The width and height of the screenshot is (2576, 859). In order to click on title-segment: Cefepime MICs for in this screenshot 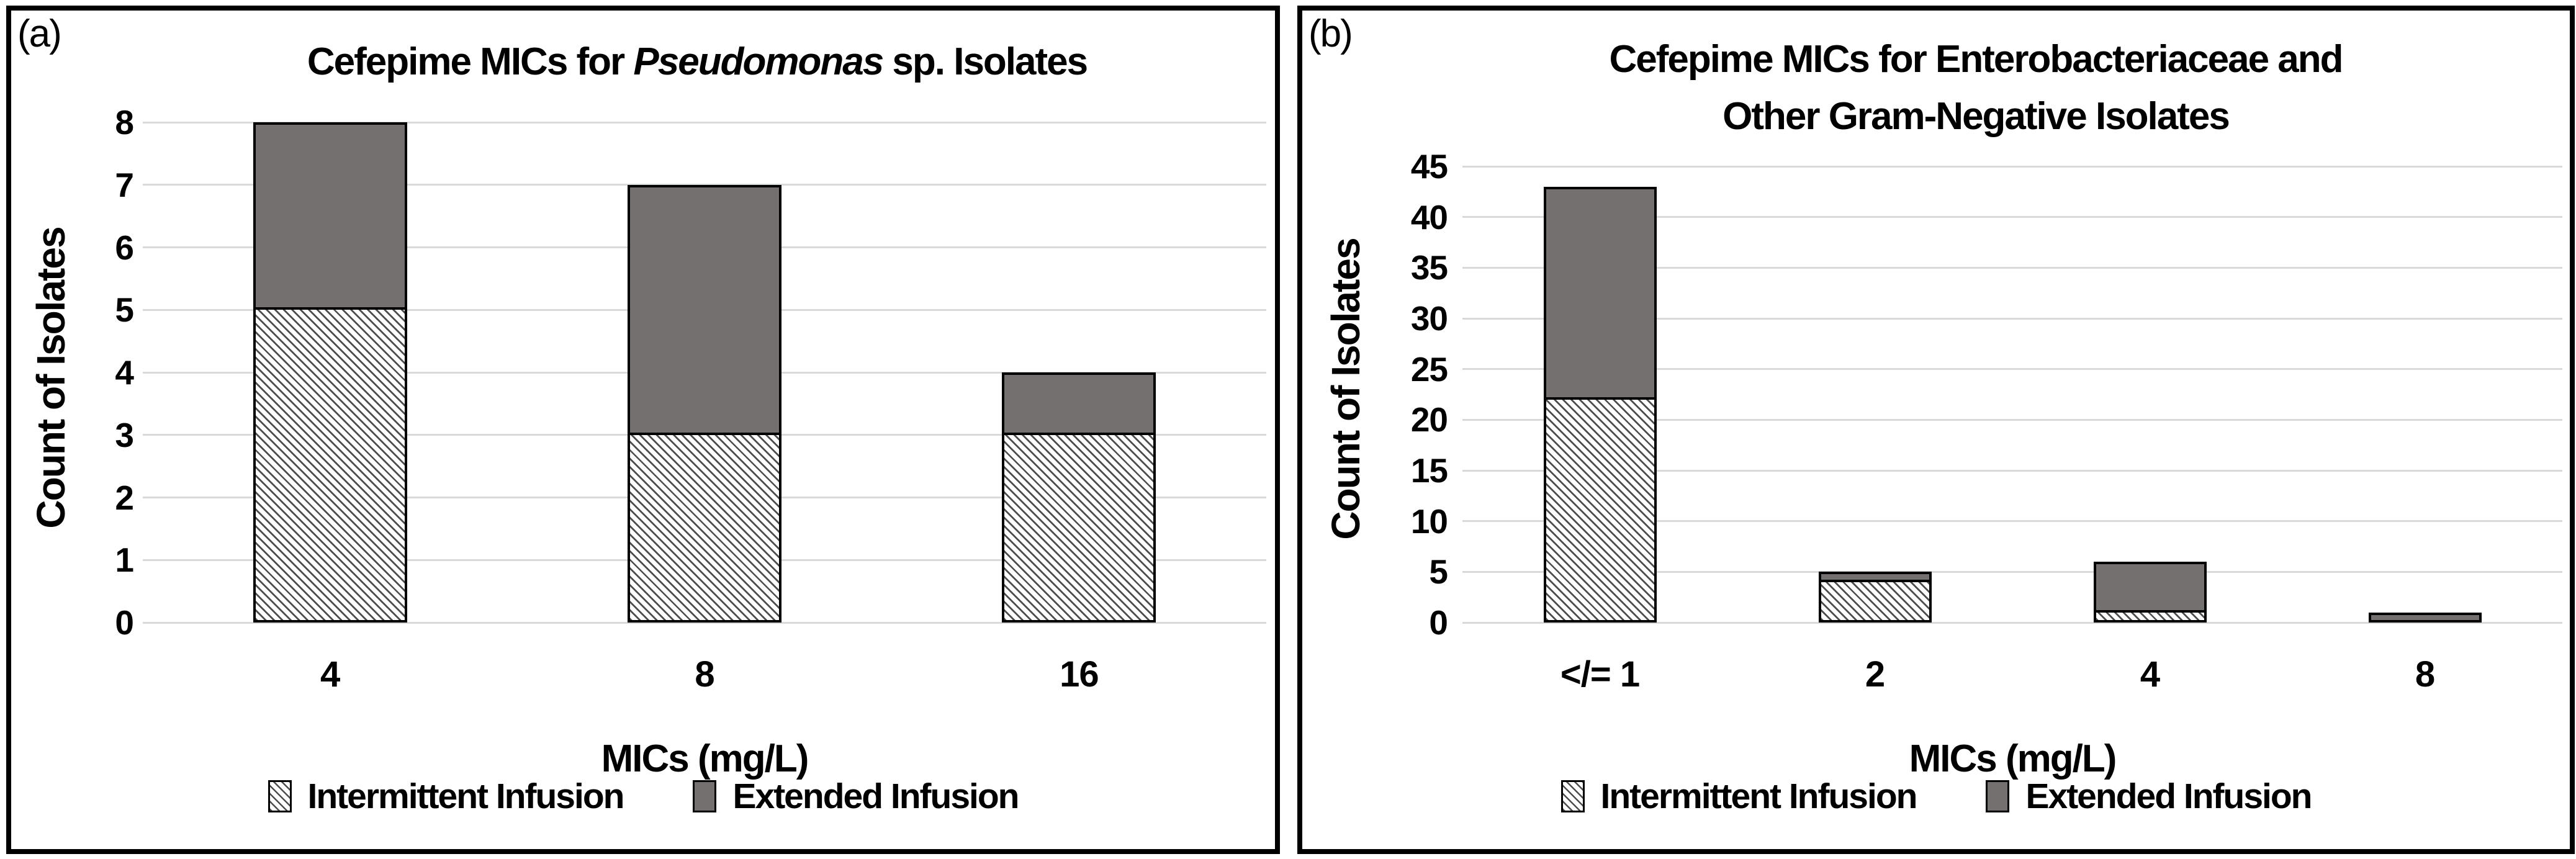, I will do `click(470, 61)`.